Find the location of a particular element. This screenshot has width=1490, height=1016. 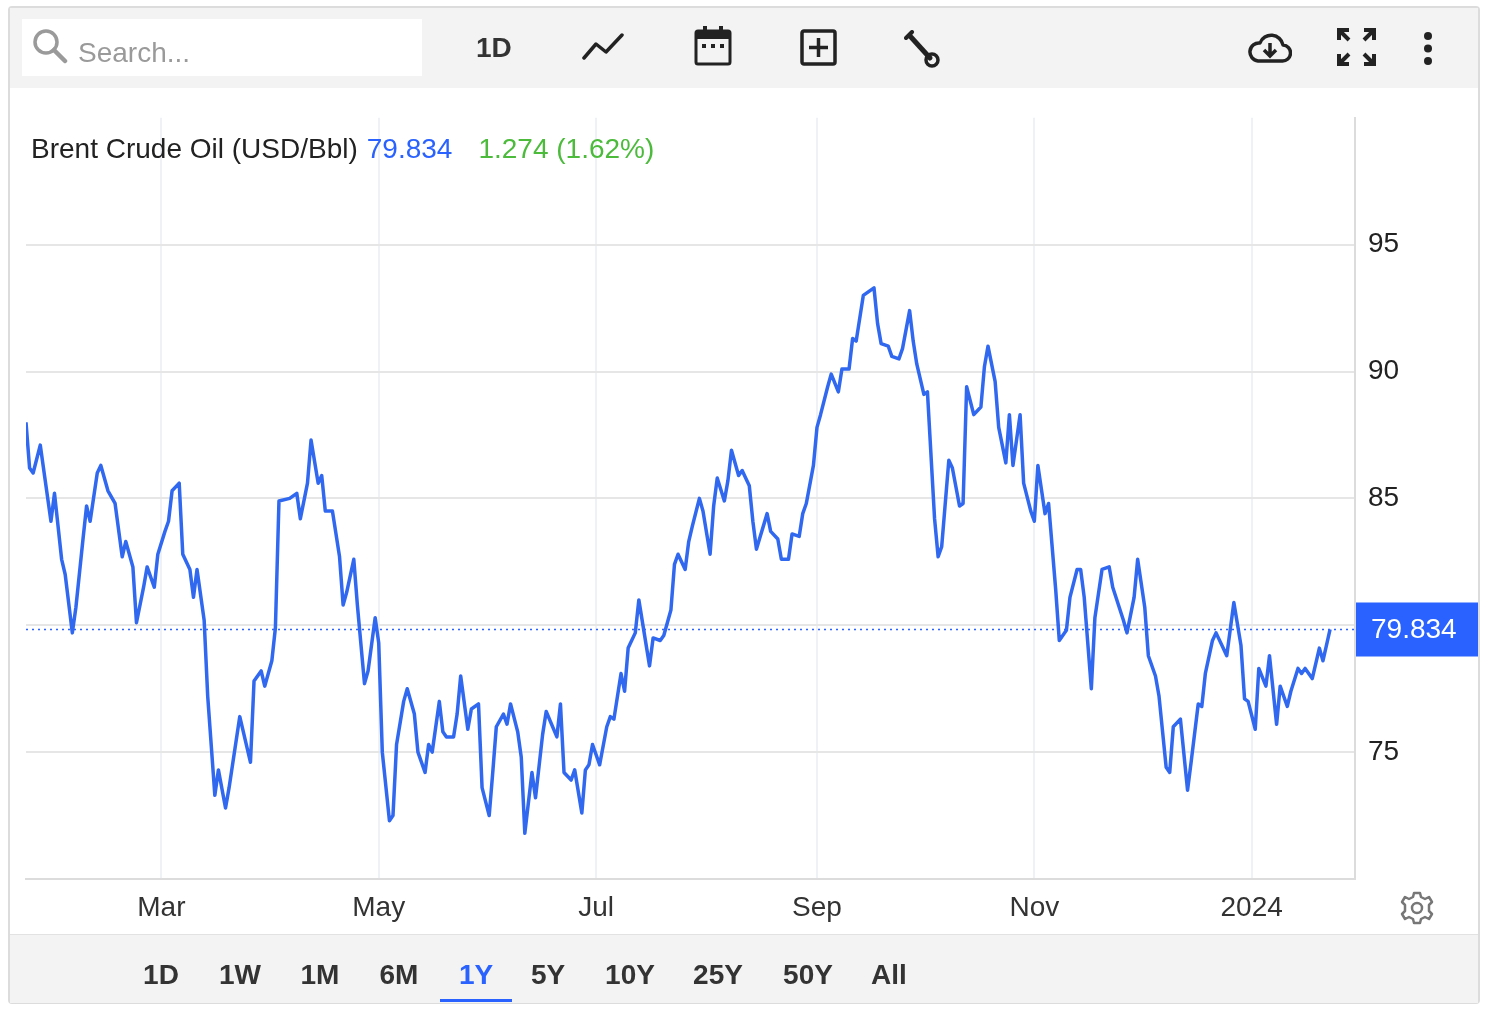

x-tick-label: 2024 is located at coordinates (1251, 906).